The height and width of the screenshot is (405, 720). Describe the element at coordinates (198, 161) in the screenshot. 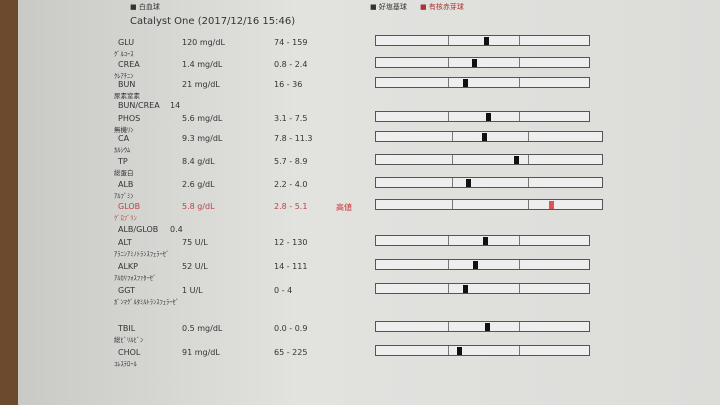

I see `test-value: 8.4 g/dL` at that location.